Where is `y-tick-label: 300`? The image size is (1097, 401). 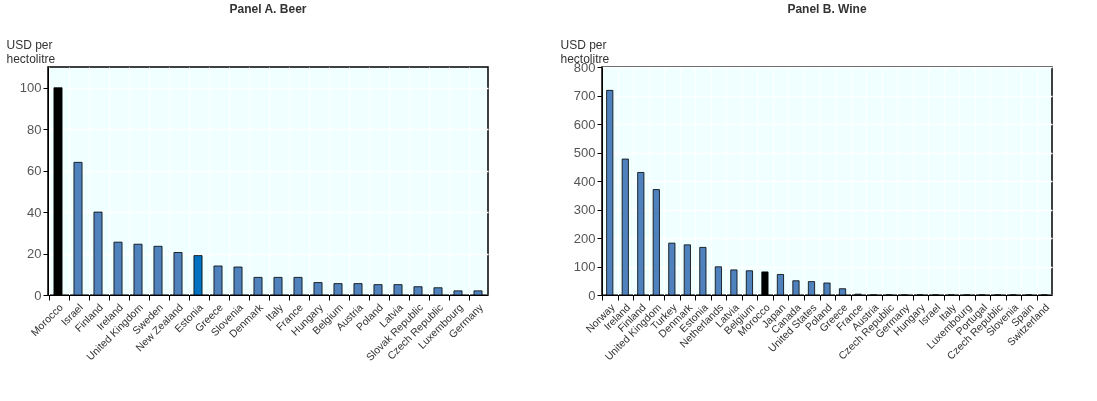
y-tick-label: 300 is located at coordinates (584, 209).